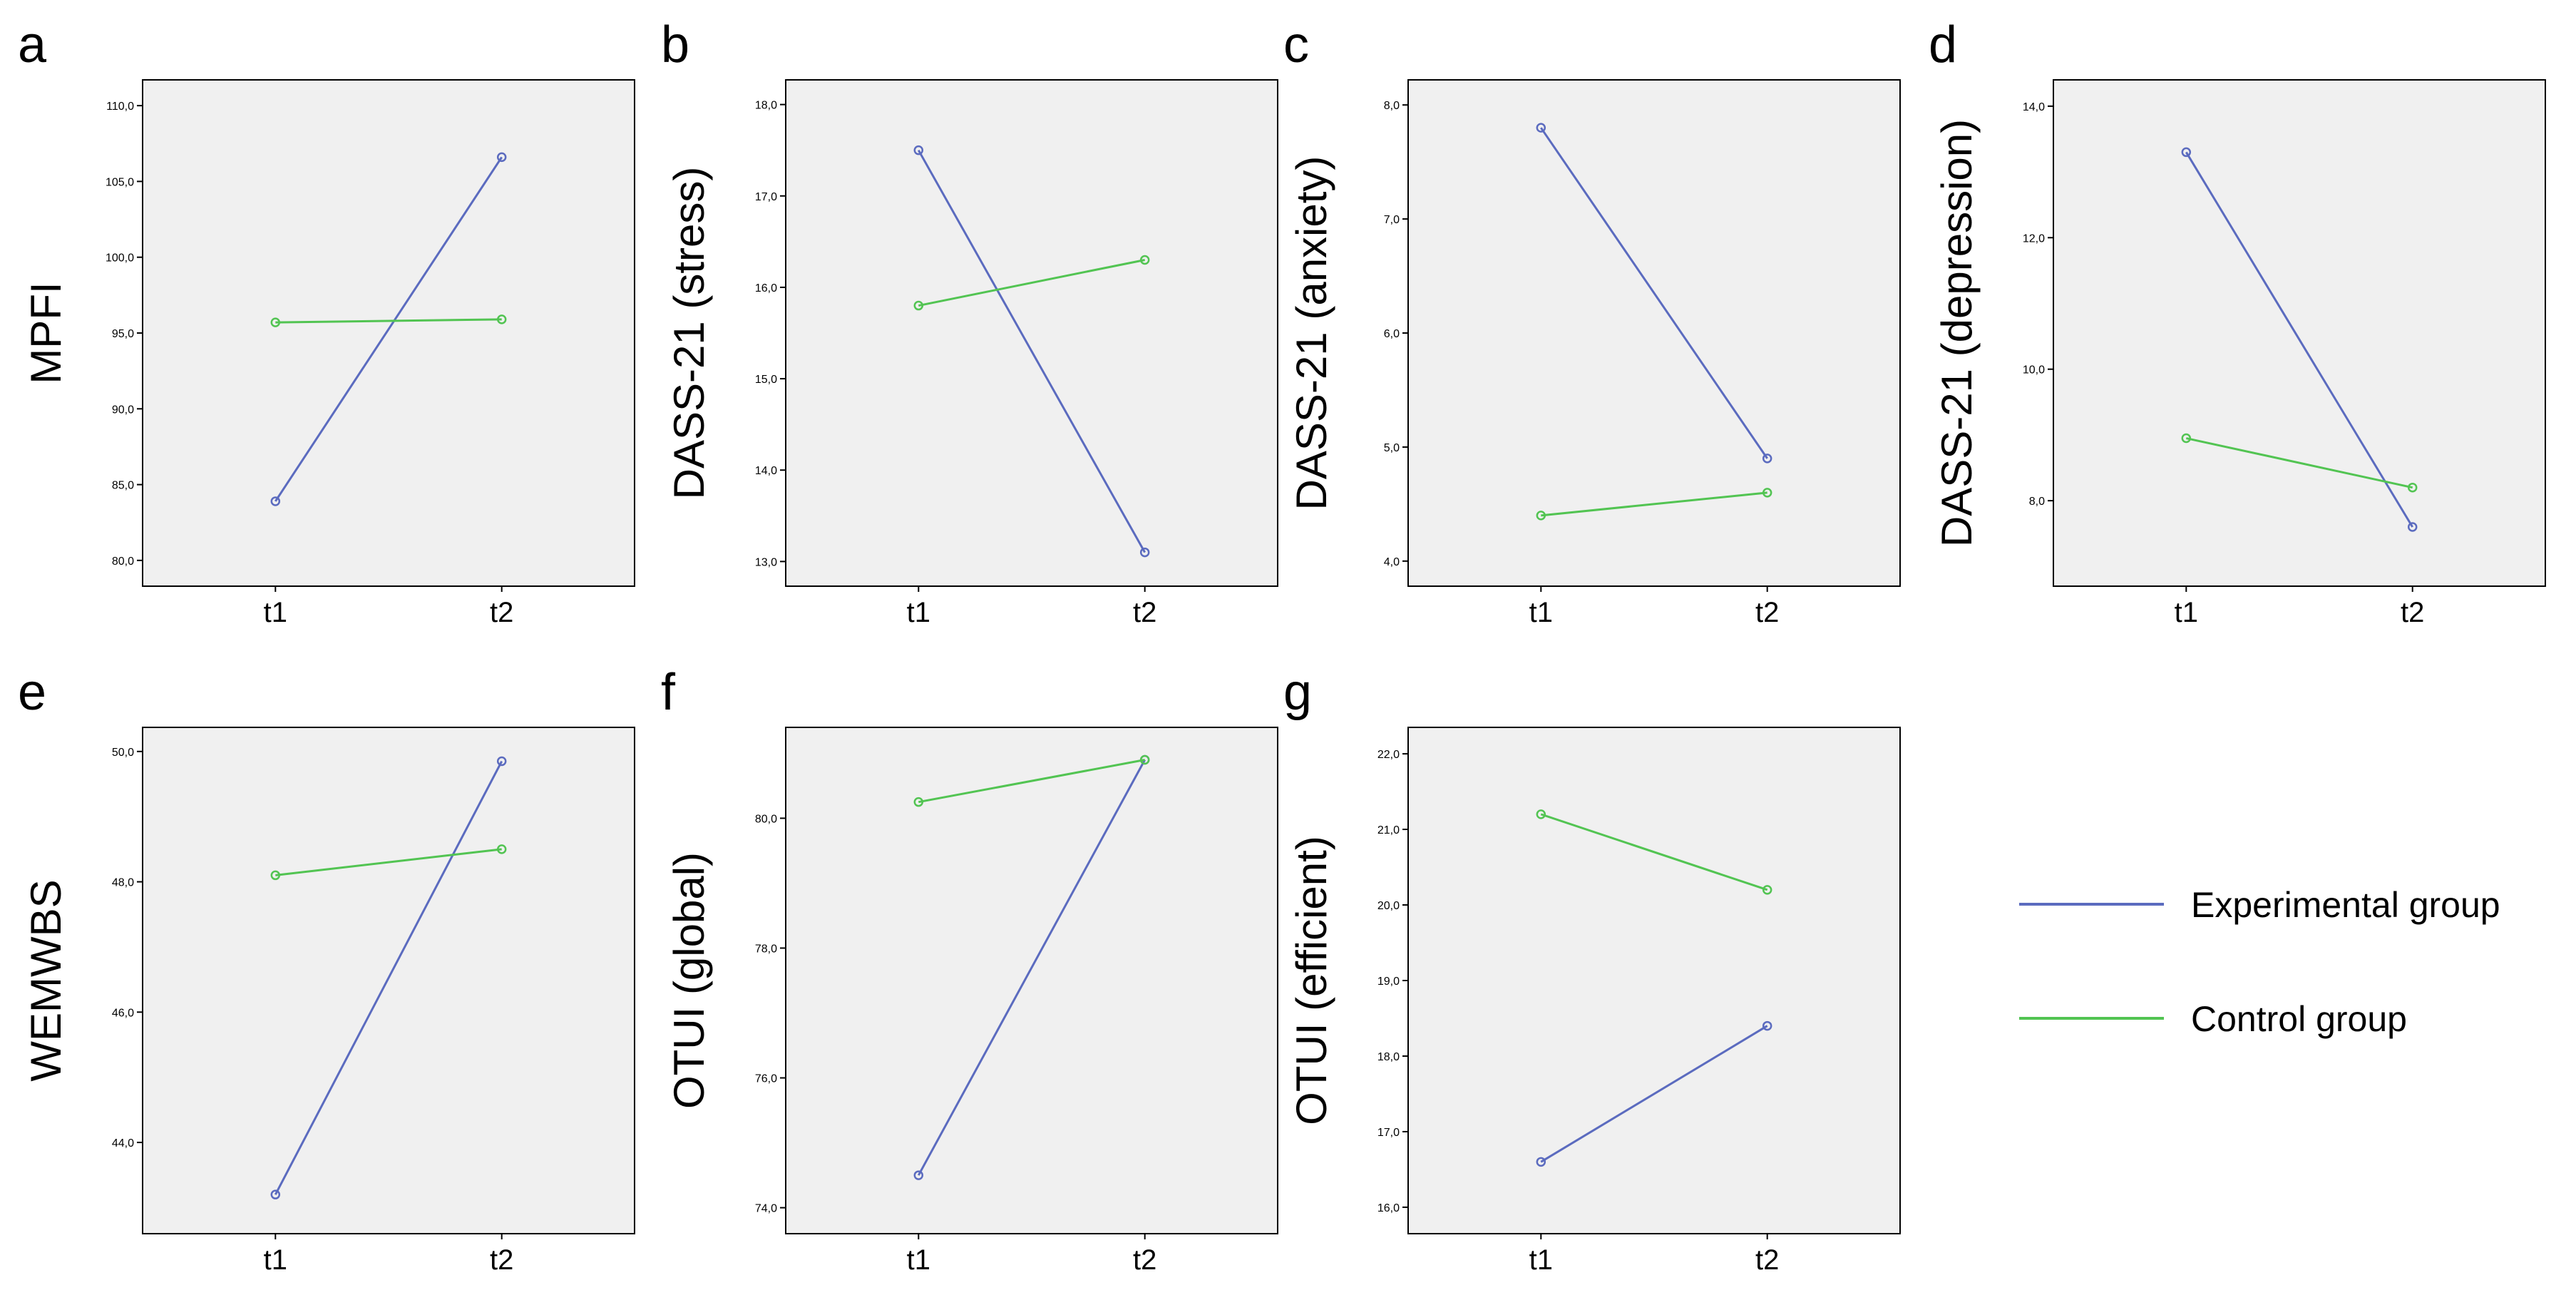 The width and height of the screenshot is (2576, 1295). What do you see at coordinates (123, 334) in the screenshot?
I see `y-tick-label: 95,0` at bounding box center [123, 334].